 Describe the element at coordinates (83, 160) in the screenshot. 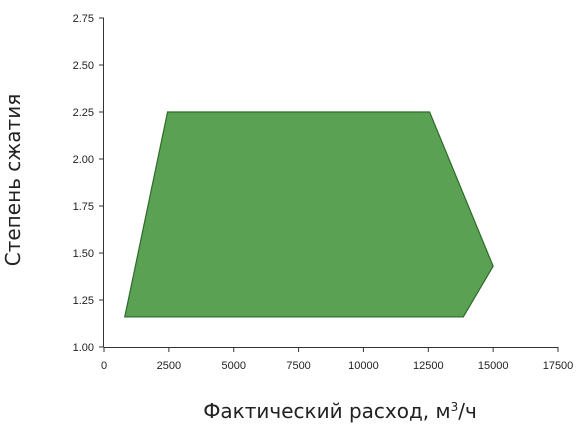

I see `y-tick-label: 2.00` at that location.